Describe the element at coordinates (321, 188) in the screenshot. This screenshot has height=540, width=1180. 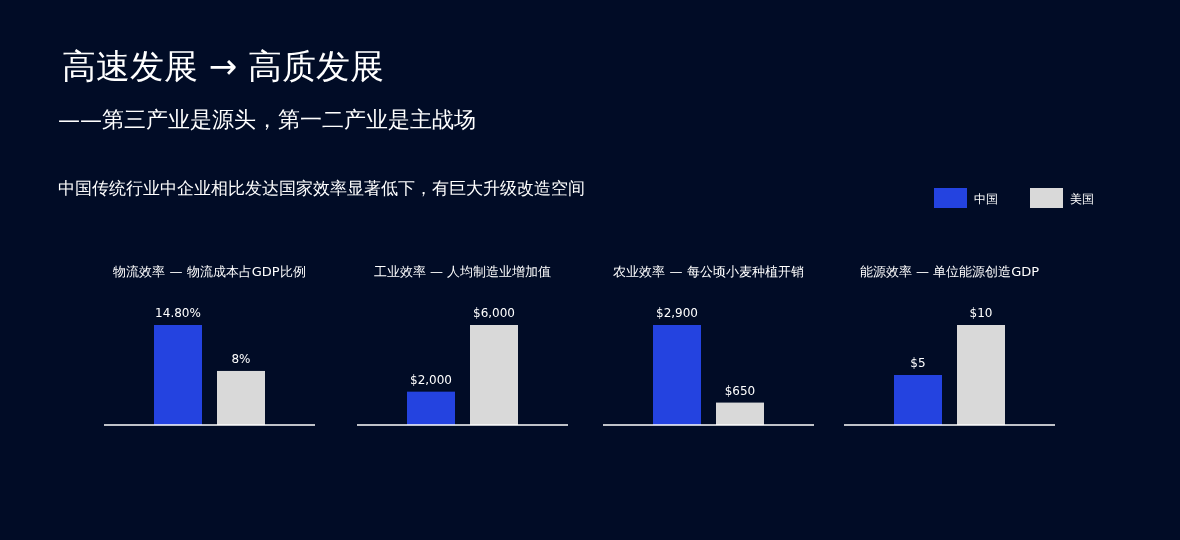
I see `text: 中国传统行业中企业相比发达国家效率显著低下，有巨大升级改造空间` at that location.